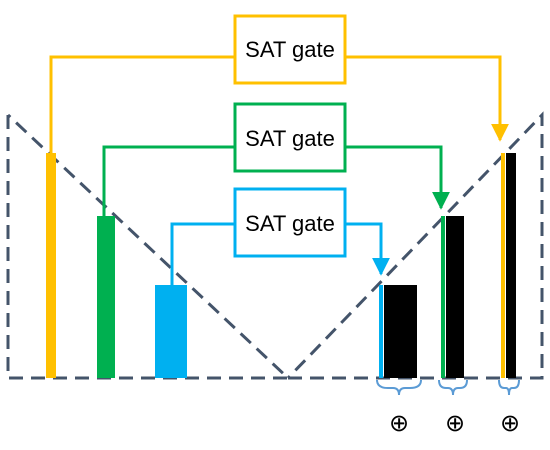 The width and height of the screenshot is (550, 450). What do you see at coordinates (399, 423) in the screenshot?
I see `concat-symbol-1: ⊕` at bounding box center [399, 423].